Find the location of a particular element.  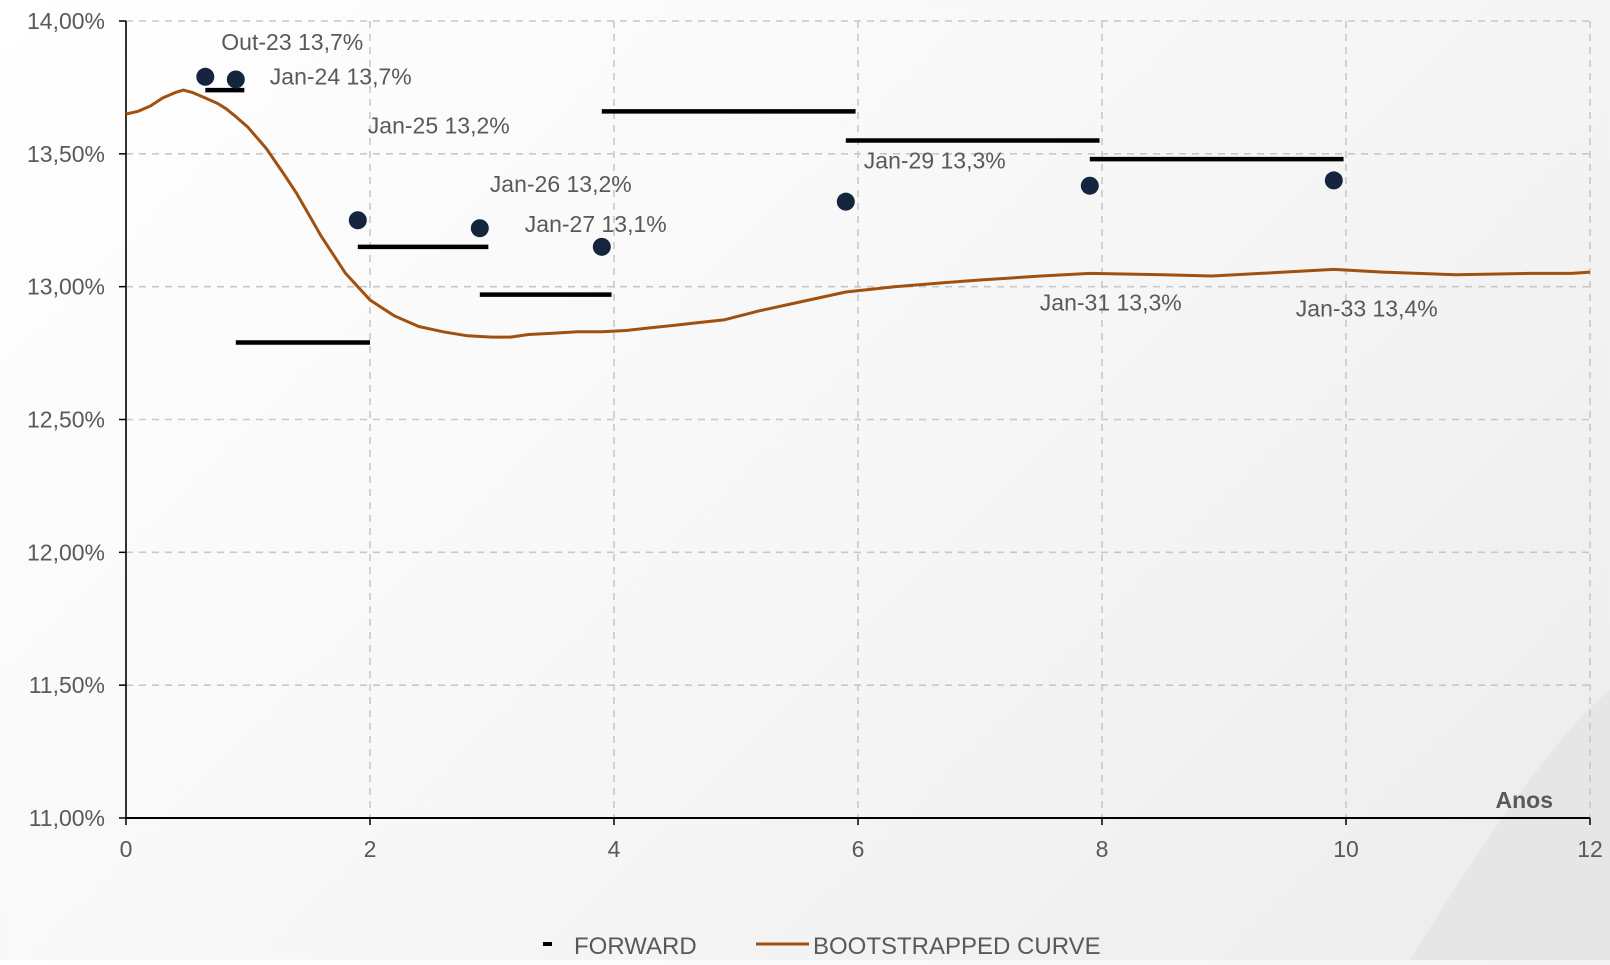

data-label: Jan-24 13,7% is located at coordinates (341, 76).